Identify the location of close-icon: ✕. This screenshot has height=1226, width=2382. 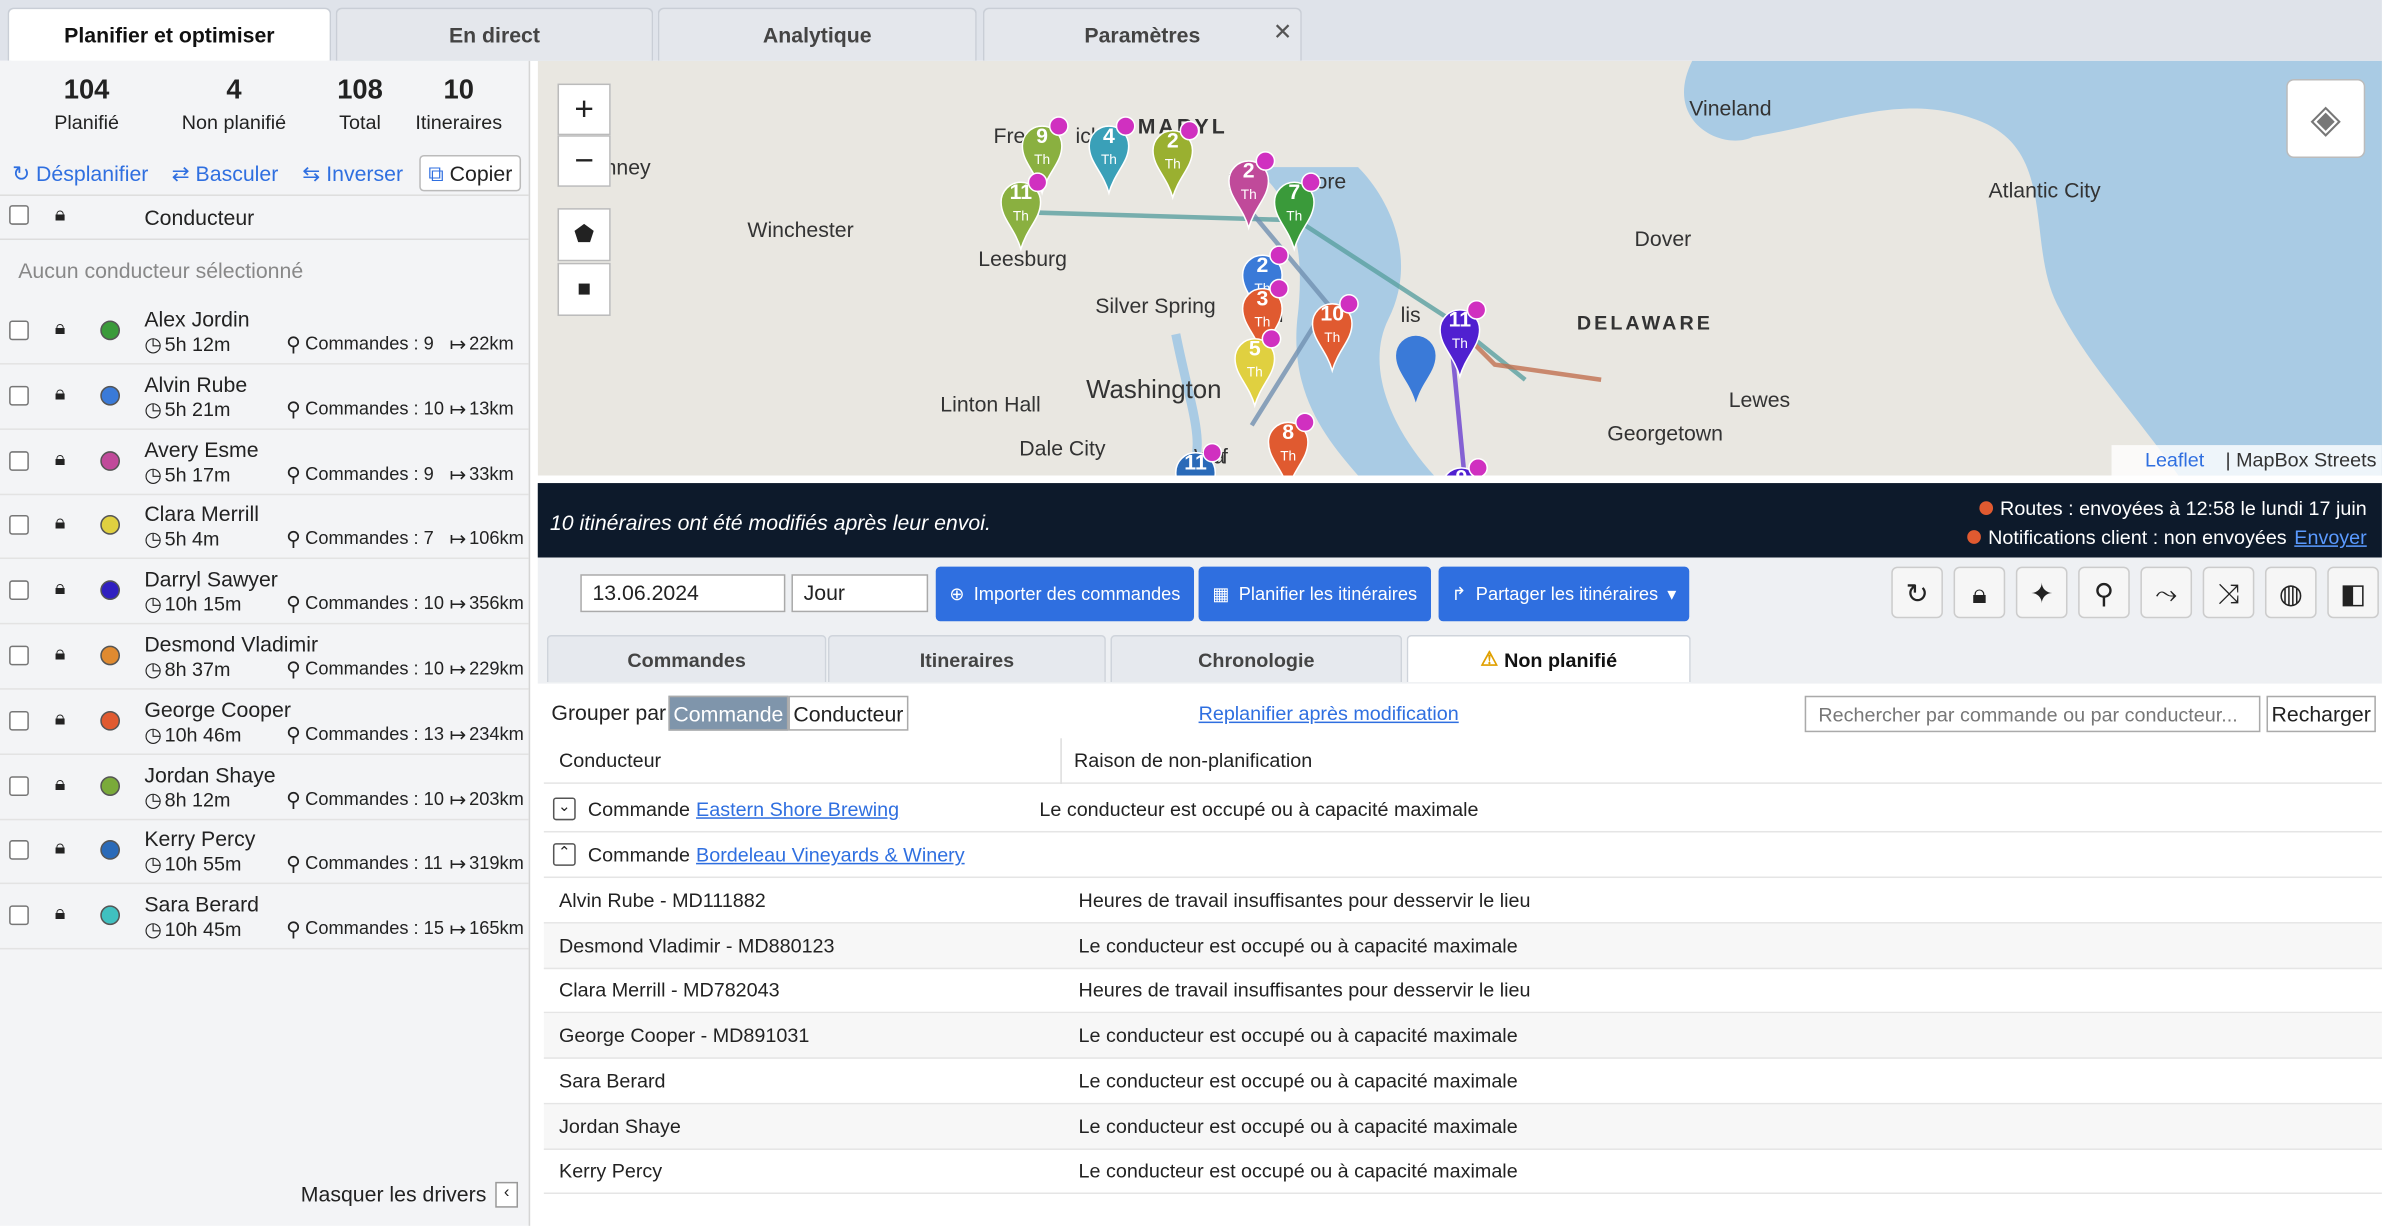
(1283, 32).